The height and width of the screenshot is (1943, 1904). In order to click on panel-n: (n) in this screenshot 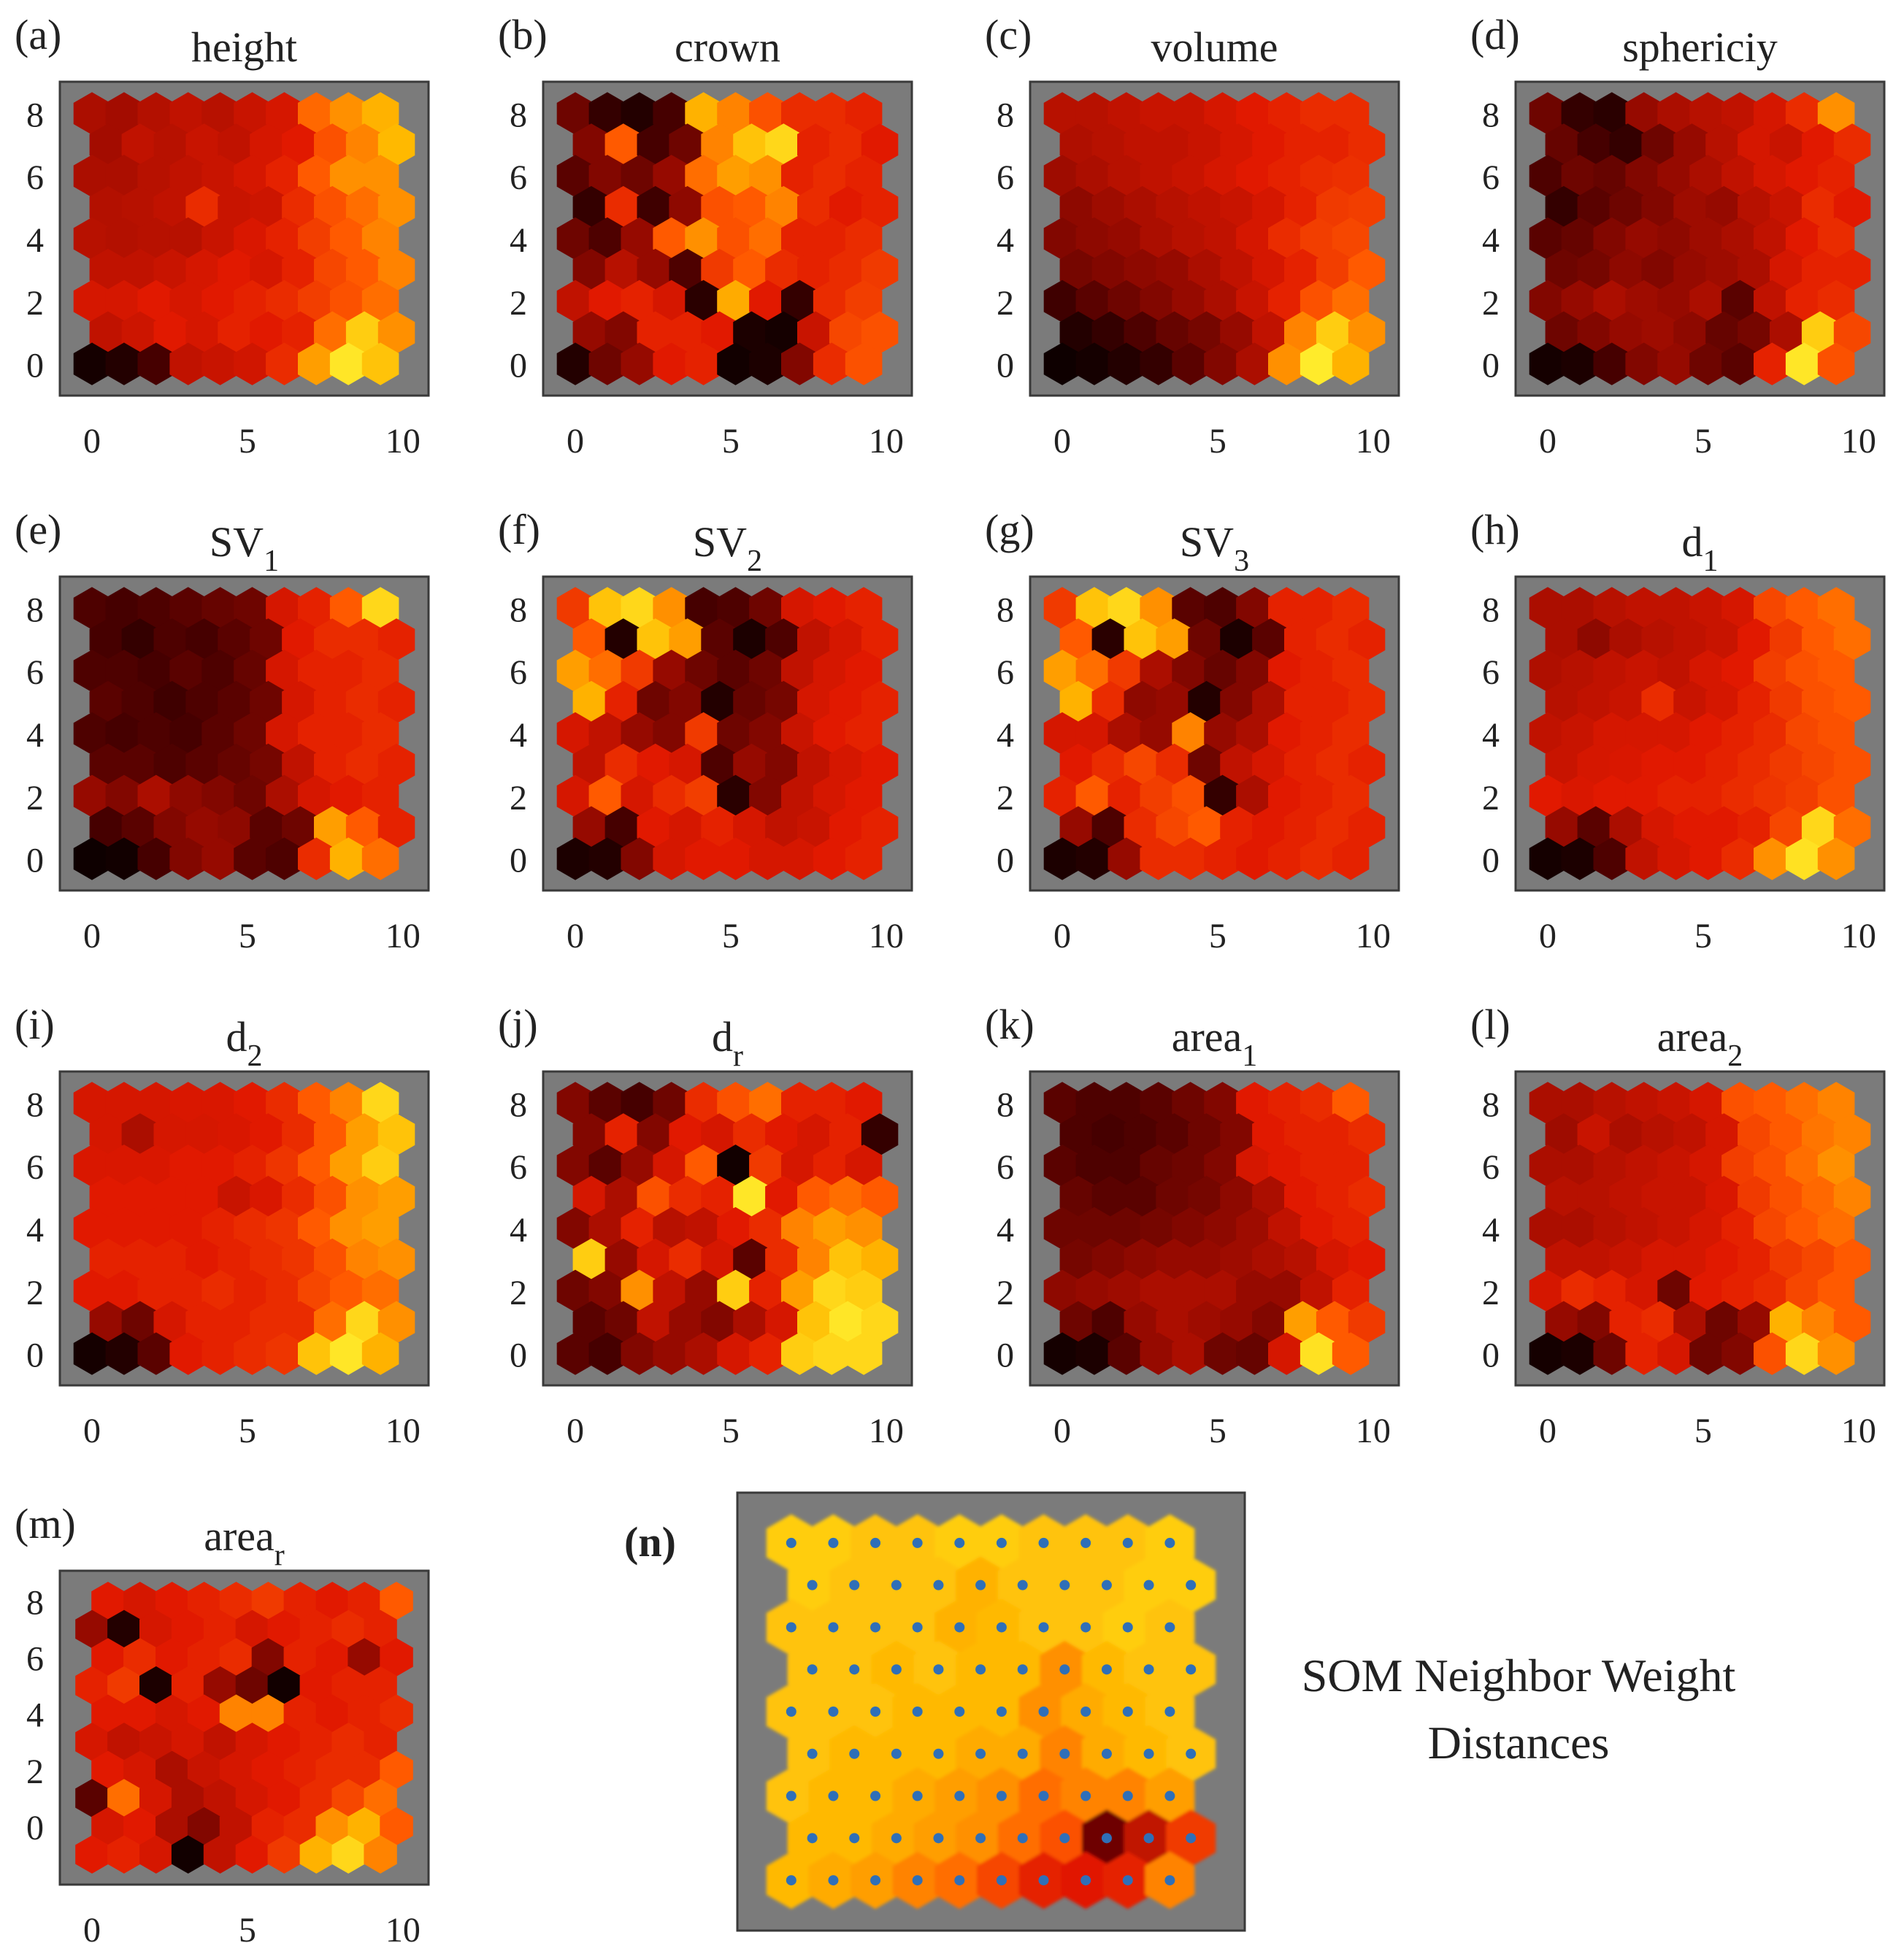, I will do `click(935, 1711)`.